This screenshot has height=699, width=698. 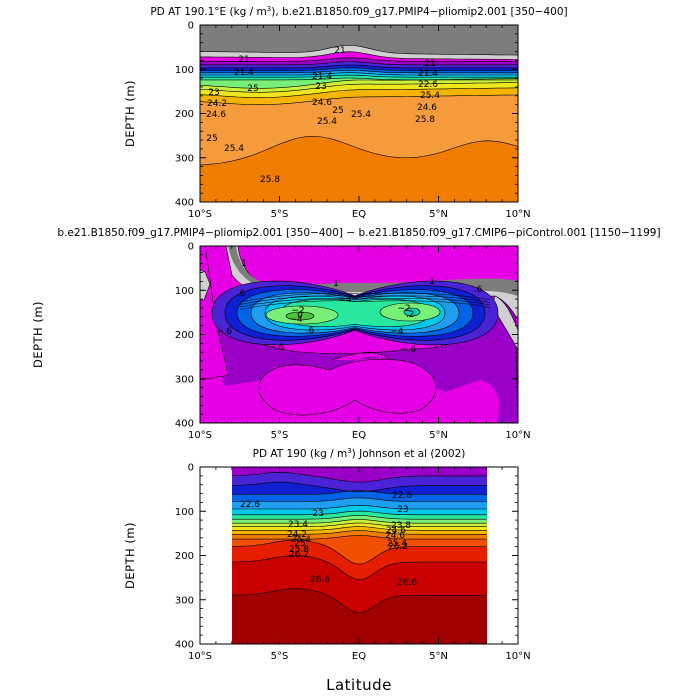 What do you see at coordinates (184, 158) in the screenshot?
I see `y-tick-label: 300` at bounding box center [184, 158].